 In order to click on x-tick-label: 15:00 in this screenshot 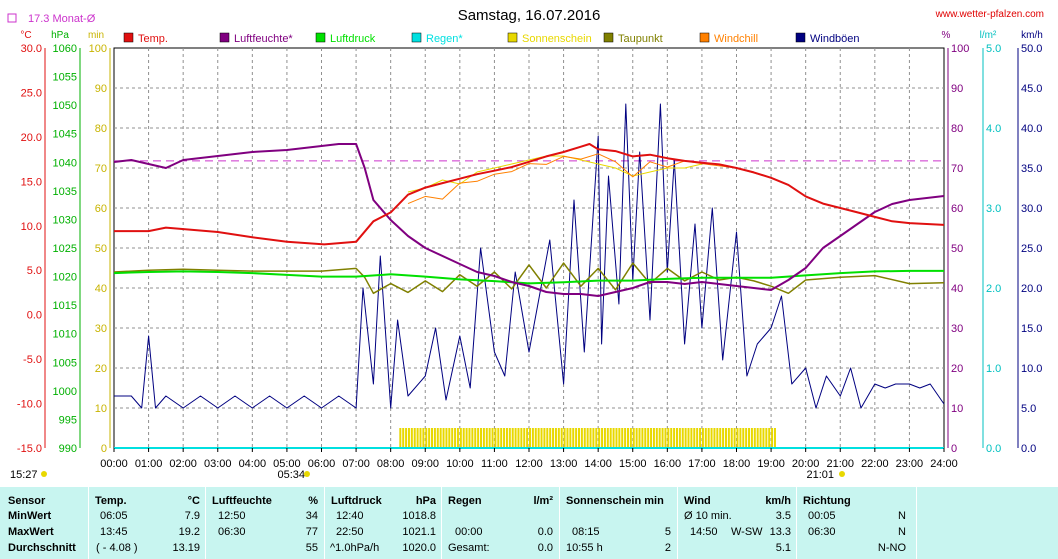, I will do `click(633, 464)`.